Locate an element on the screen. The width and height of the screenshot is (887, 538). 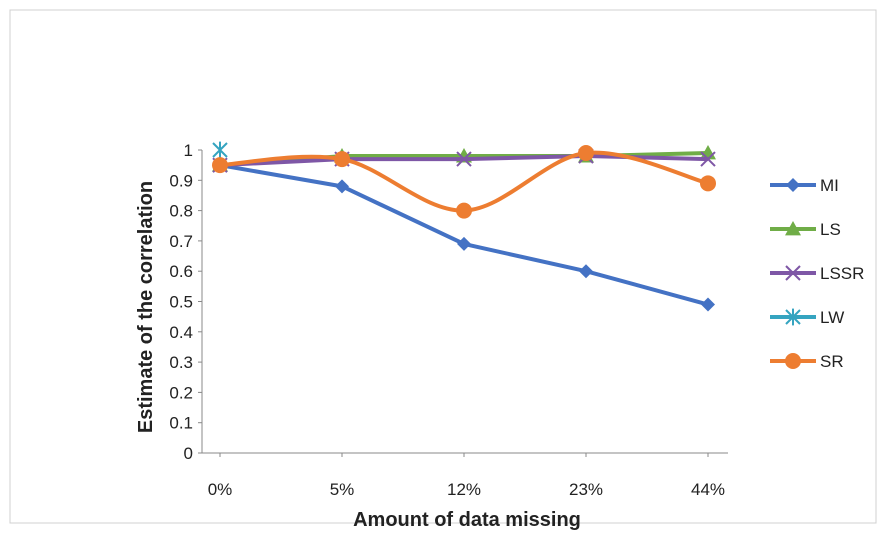
y-tick-label: 0.5 is located at coordinates (181, 302).